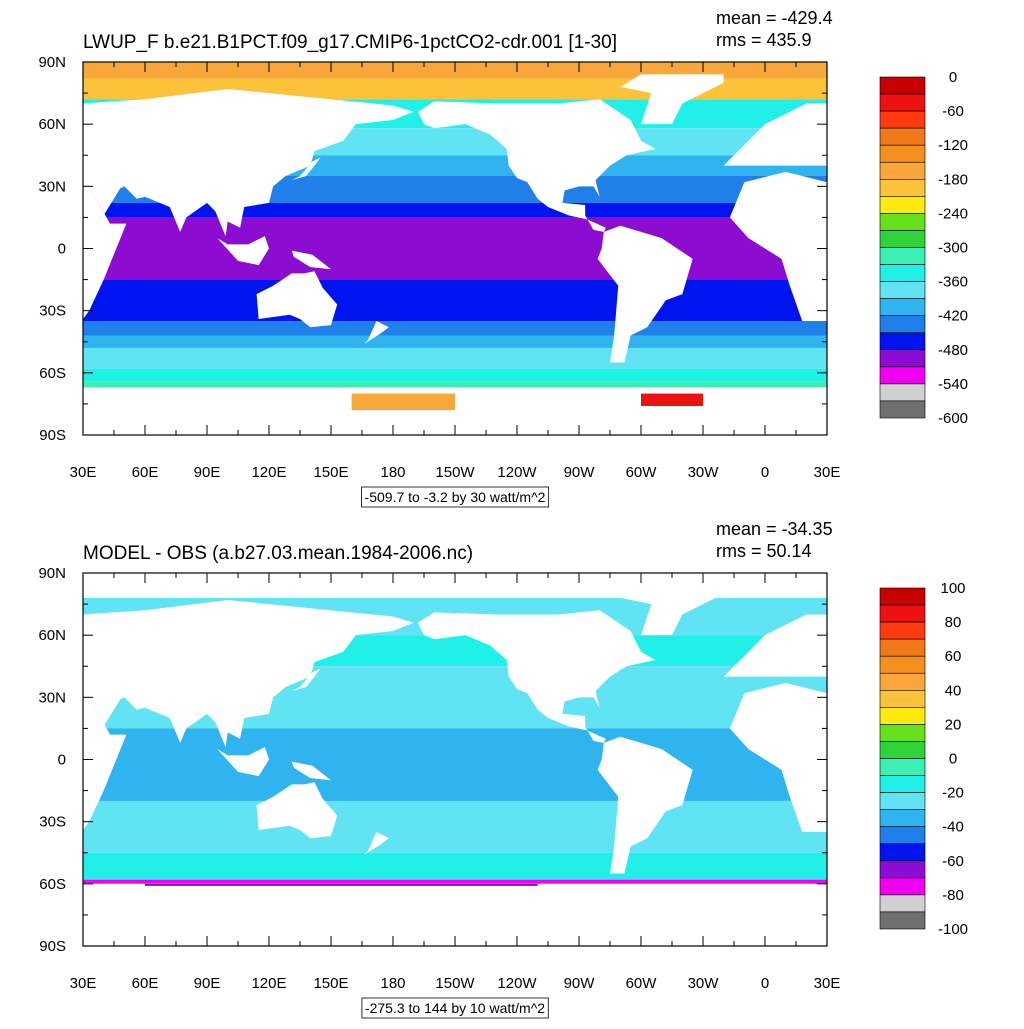 This screenshot has width=1024, height=1029. Describe the element at coordinates (52, 311) in the screenshot. I see `lat-label: 30S` at that location.